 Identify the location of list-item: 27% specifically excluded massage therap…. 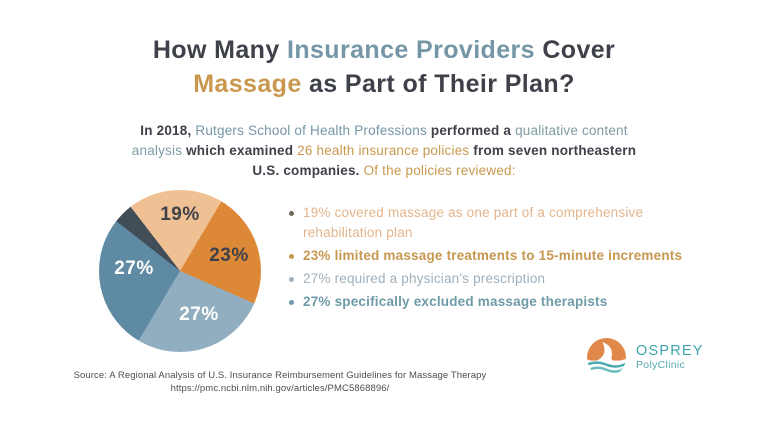
(501, 302).